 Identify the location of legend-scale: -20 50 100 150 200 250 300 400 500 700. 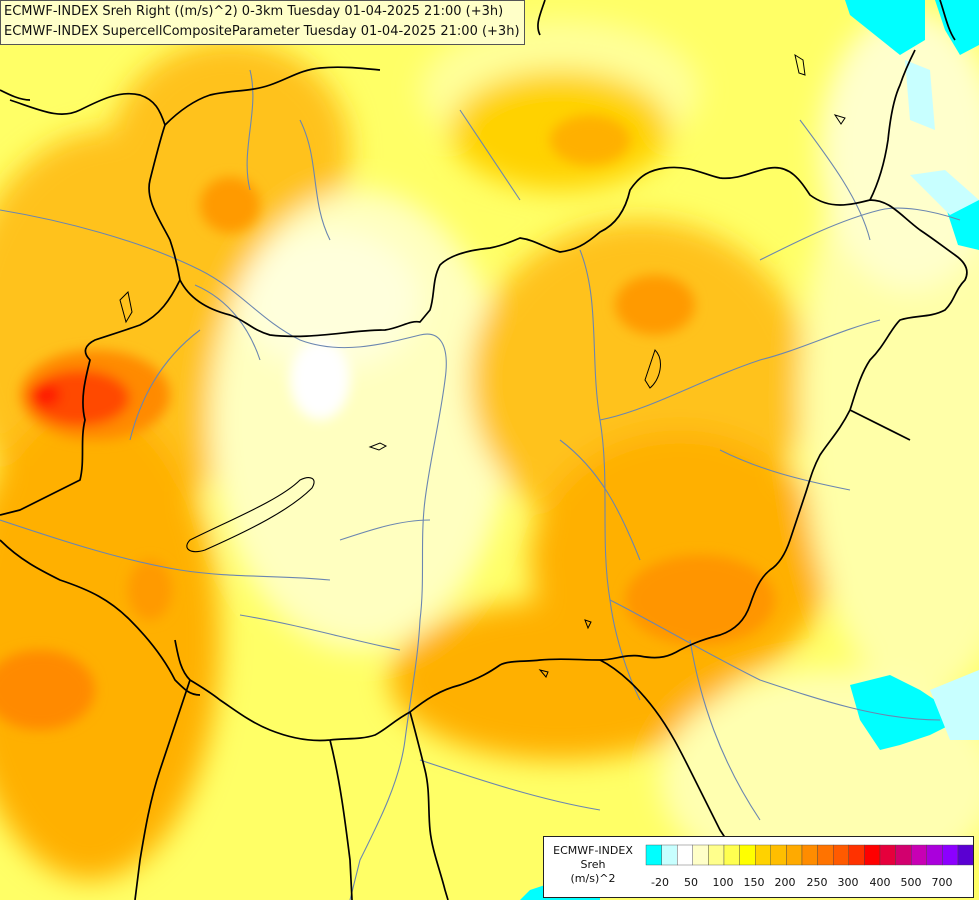
(809, 866).